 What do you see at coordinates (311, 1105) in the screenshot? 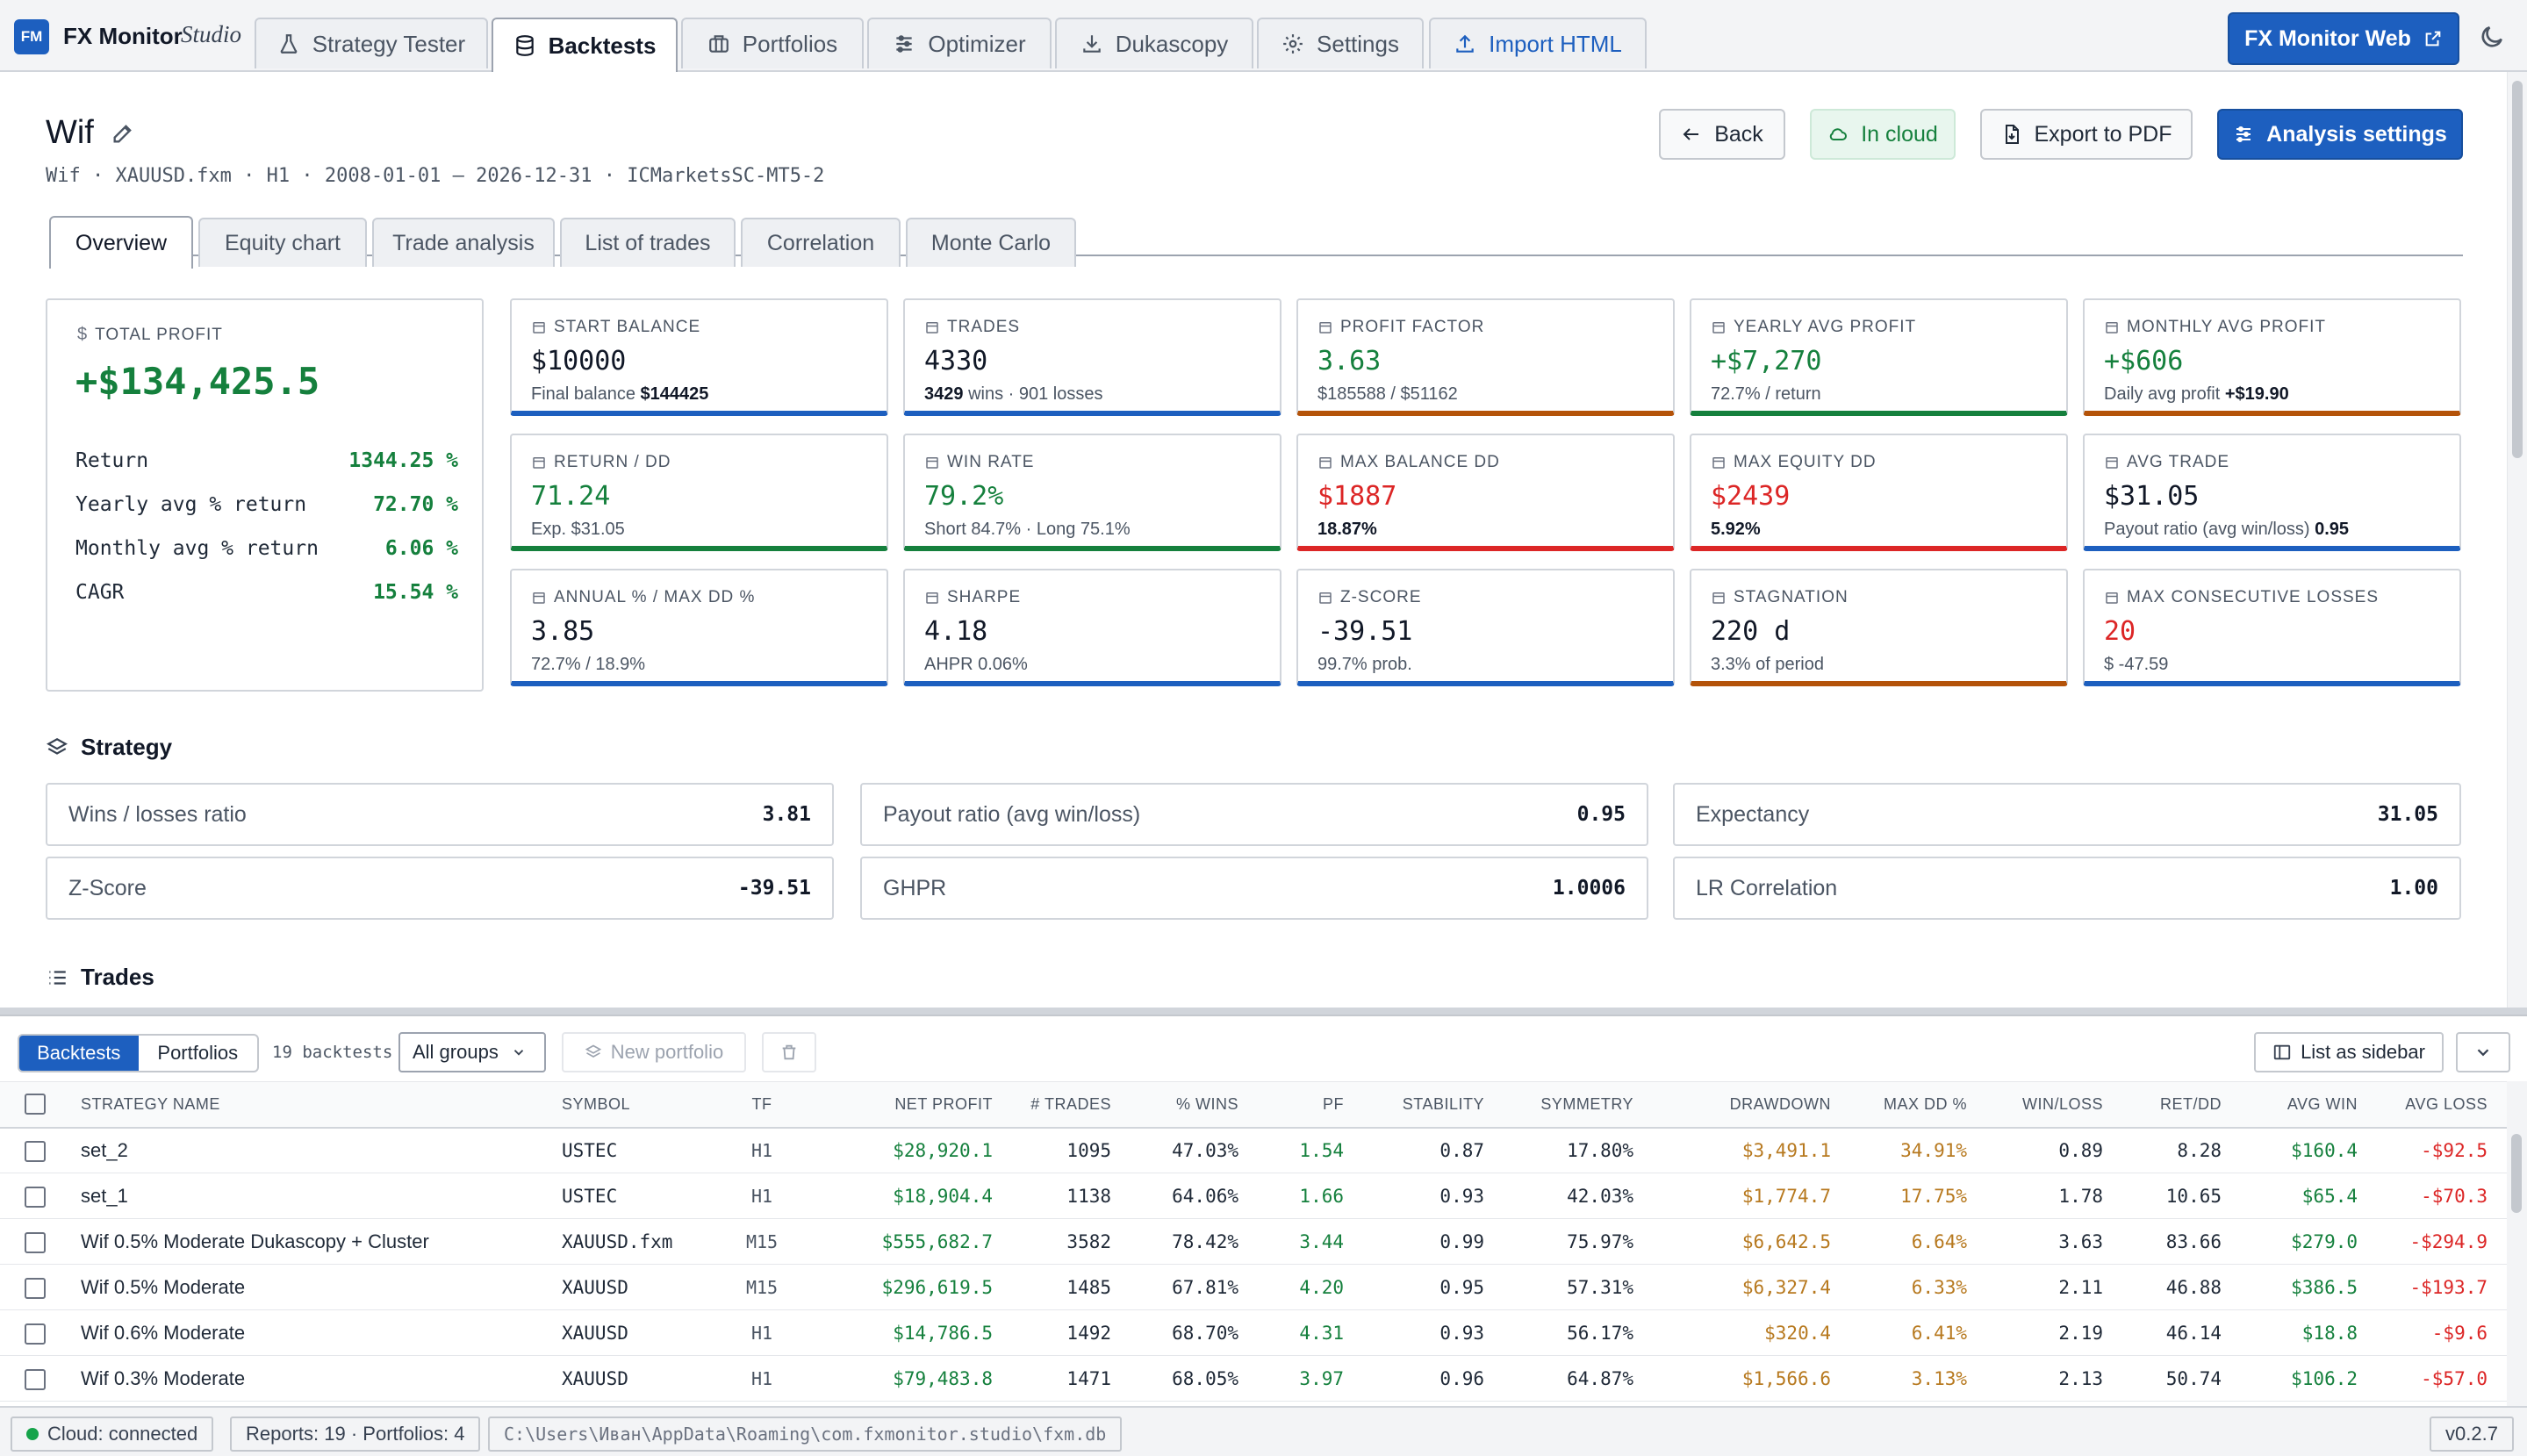
I see `column-header: STRATEGY NAME` at bounding box center [311, 1105].